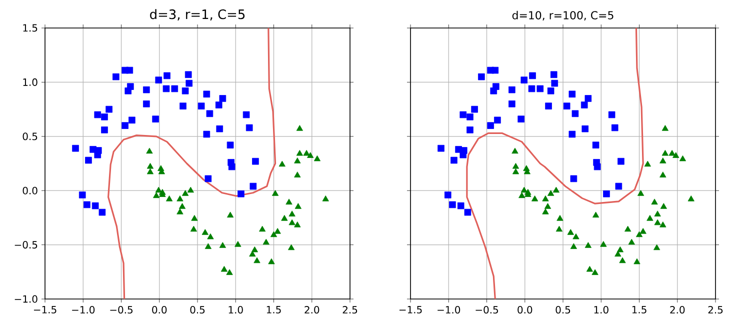 Image resolution: width=753 pixels, height=329 pixels. Describe the element at coordinates (312, 310) in the screenshot. I see `x-tick-label: 2.0` at that location.